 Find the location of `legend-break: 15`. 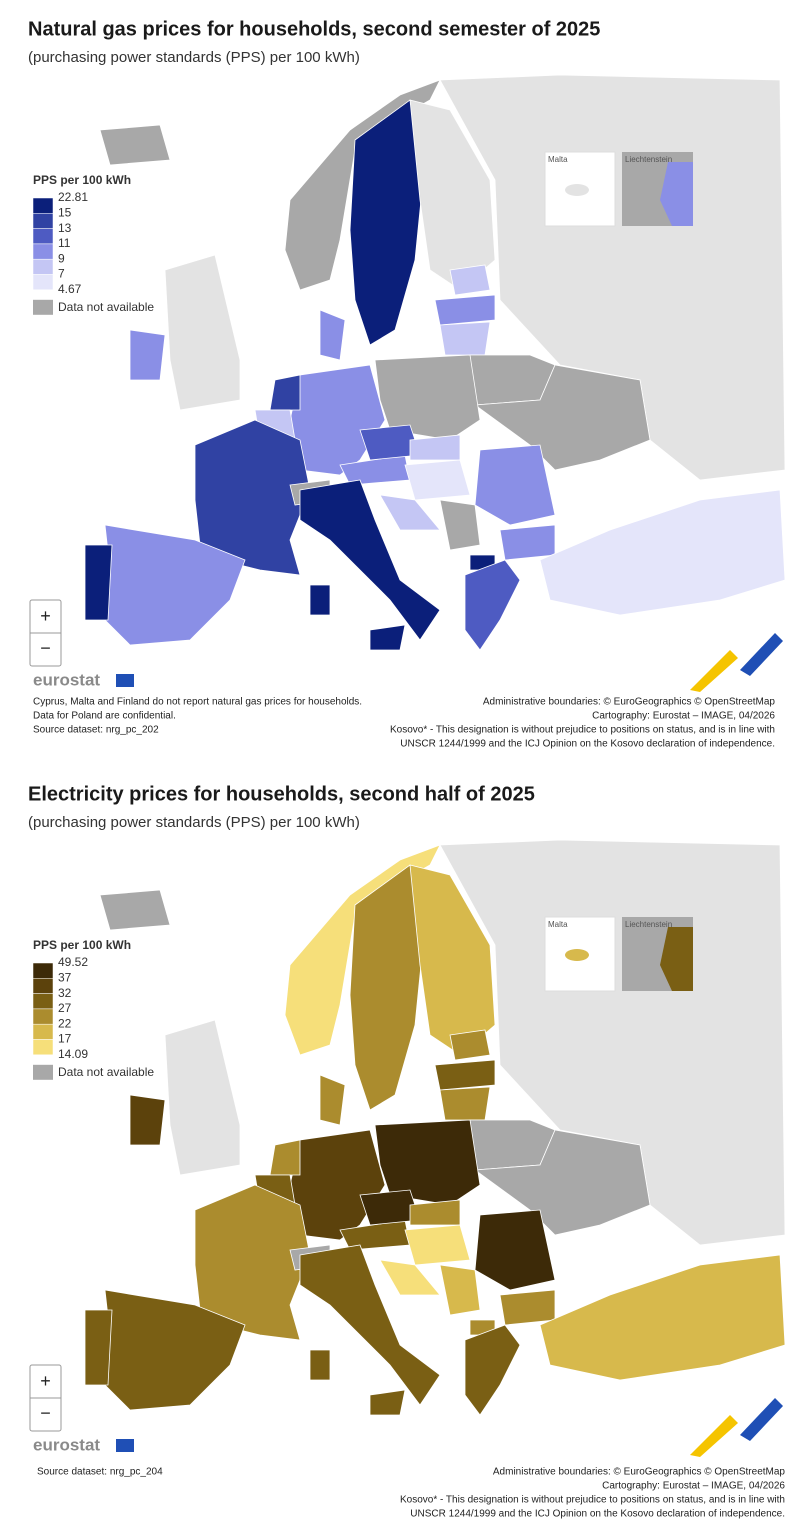

legend-break: 15 is located at coordinates (65, 212).